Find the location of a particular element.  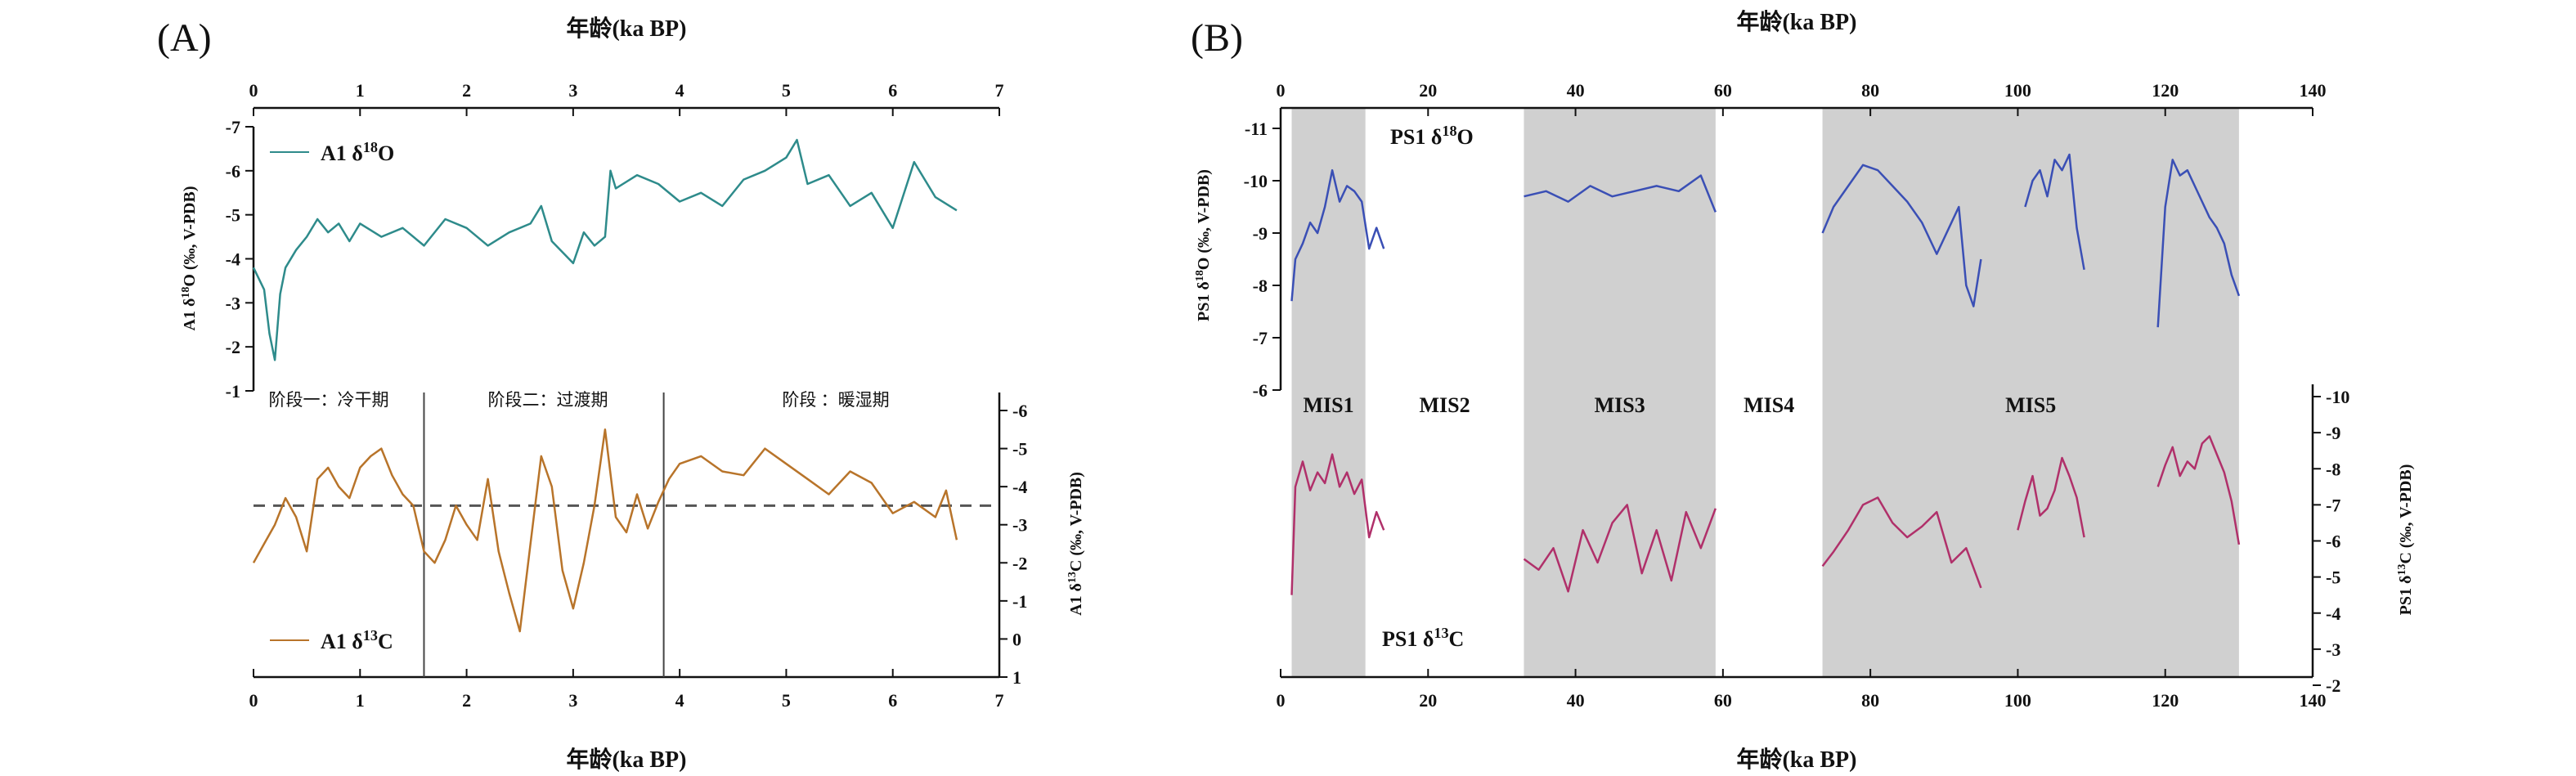

mis-label: MIS3 is located at coordinates (1620, 405).